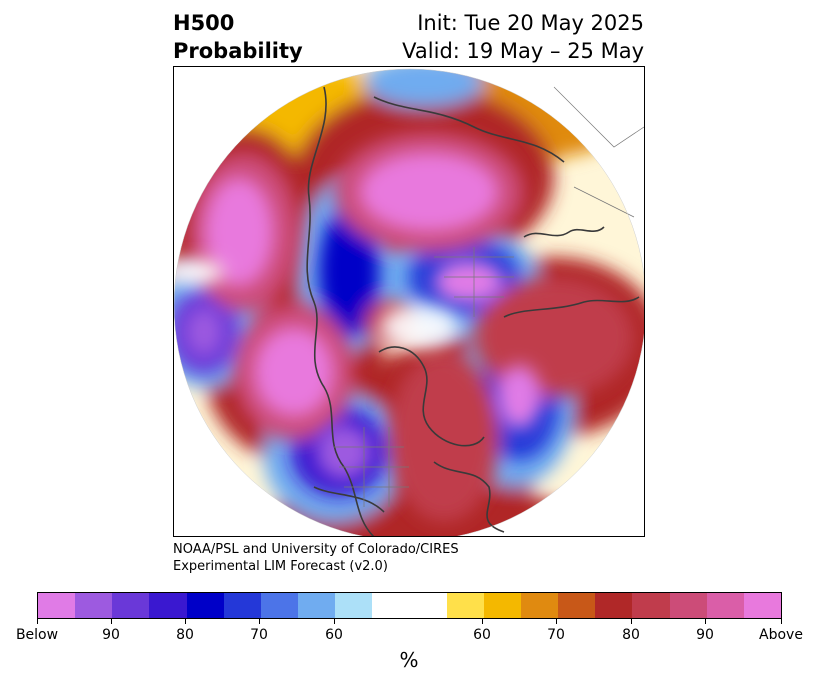 The height and width of the screenshot is (686, 819). What do you see at coordinates (280, 566) in the screenshot?
I see `credit-line-2: Experimental LIM Forecast (v2.0)` at bounding box center [280, 566].